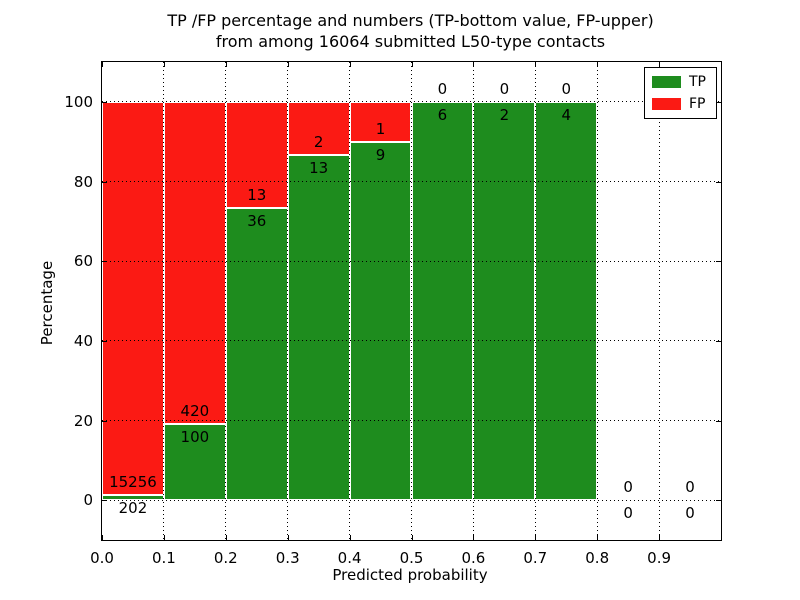 The height and width of the screenshot is (600, 800). Describe the element at coordinates (680, 93) in the screenshot. I see `legend: TP FP` at that location.